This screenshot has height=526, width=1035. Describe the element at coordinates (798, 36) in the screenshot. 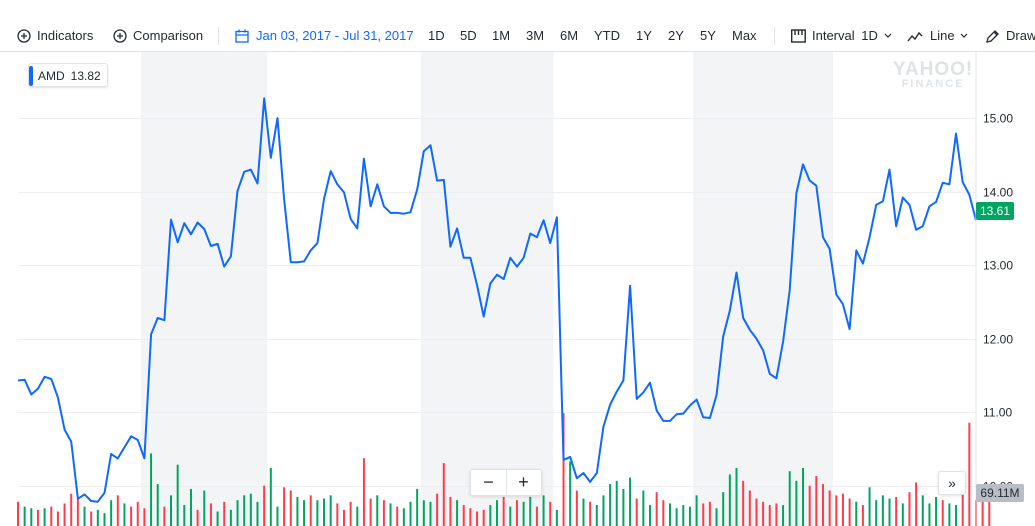

I see `ruler-icon` at that location.